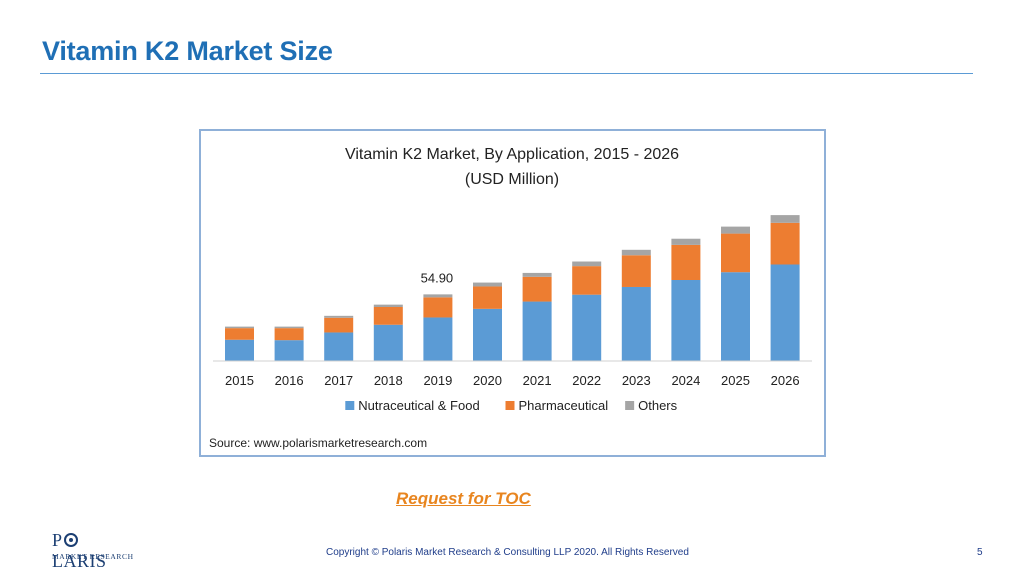  Describe the element at coordinates (57, 540) in the screenshot. I see `logo-letter-p: P` at that location.